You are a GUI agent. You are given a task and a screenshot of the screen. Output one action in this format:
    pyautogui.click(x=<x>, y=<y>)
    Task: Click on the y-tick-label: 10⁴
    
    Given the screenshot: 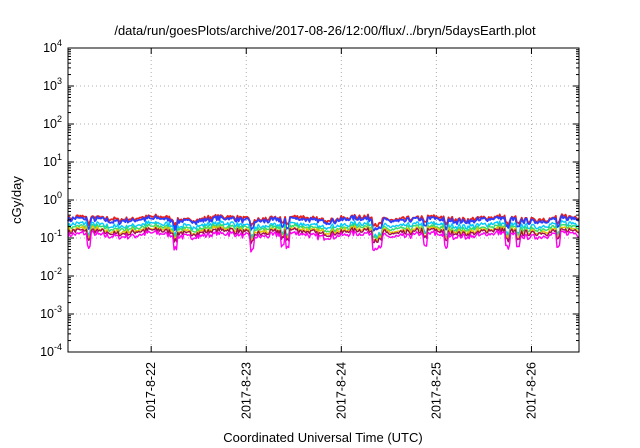 What is the action you would take?
    pyautogui.click(x=52, y=46)
    